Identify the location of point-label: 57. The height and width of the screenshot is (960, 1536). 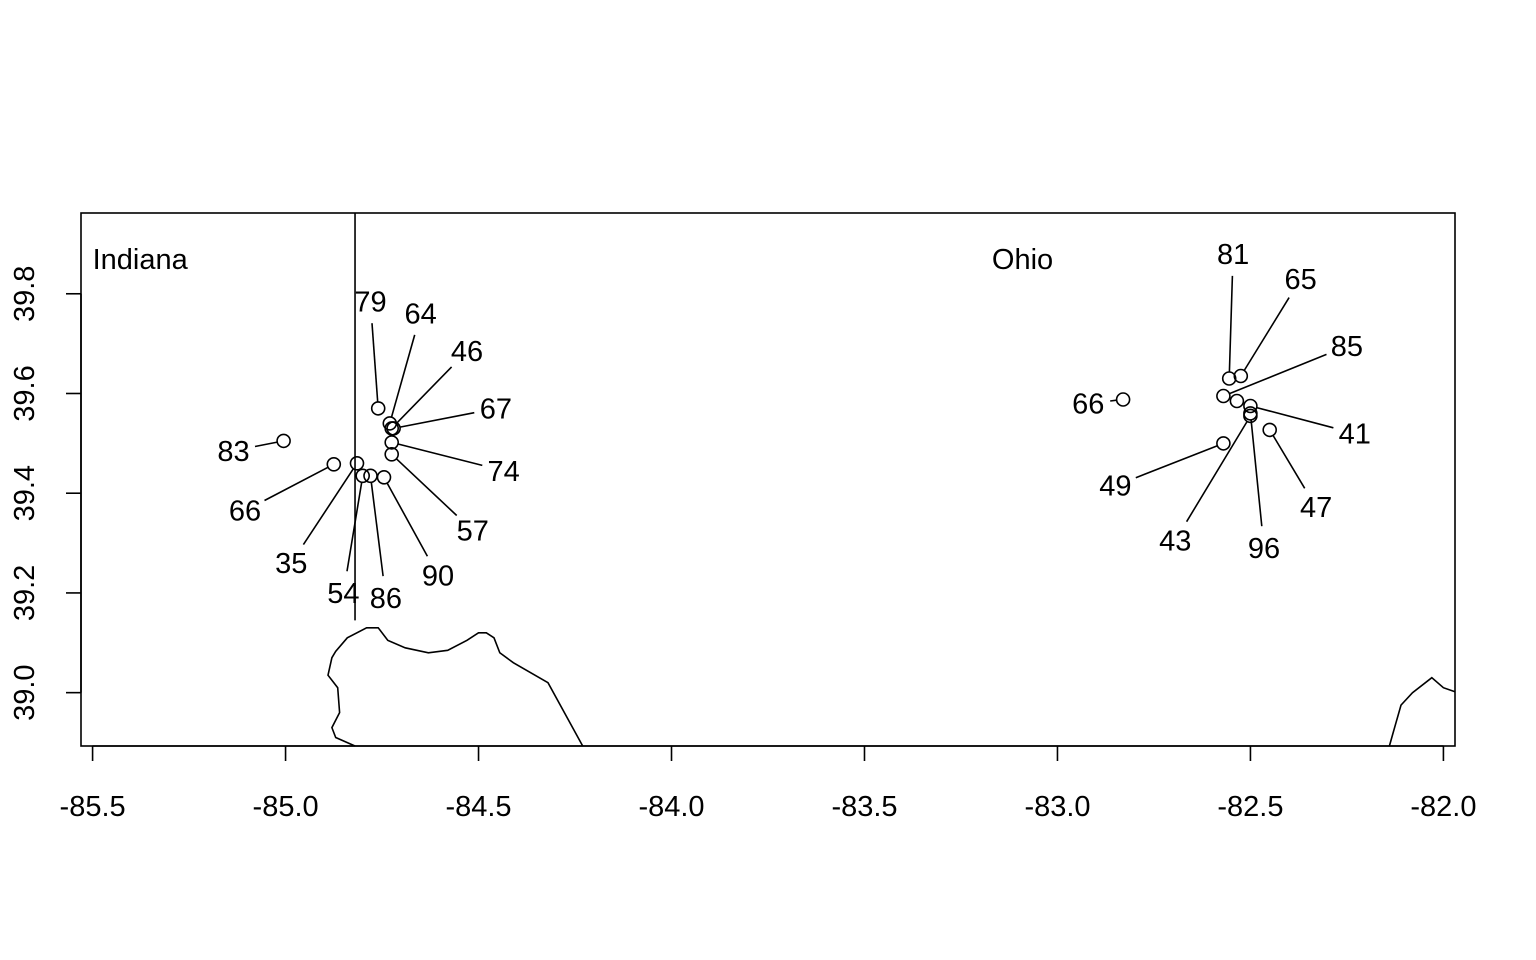
(473, 532).